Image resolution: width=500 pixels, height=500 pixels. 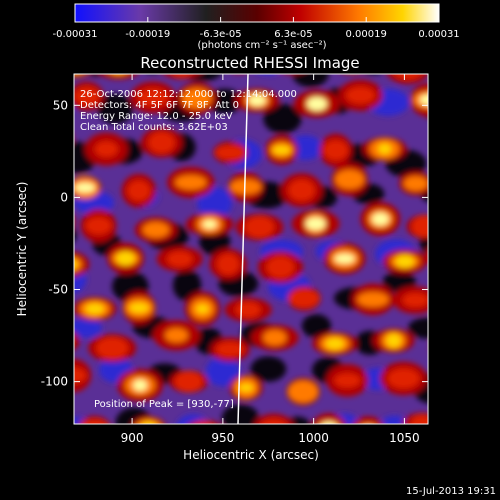 I want to click on y-tick-label: 0, so click(x=64, y=197).